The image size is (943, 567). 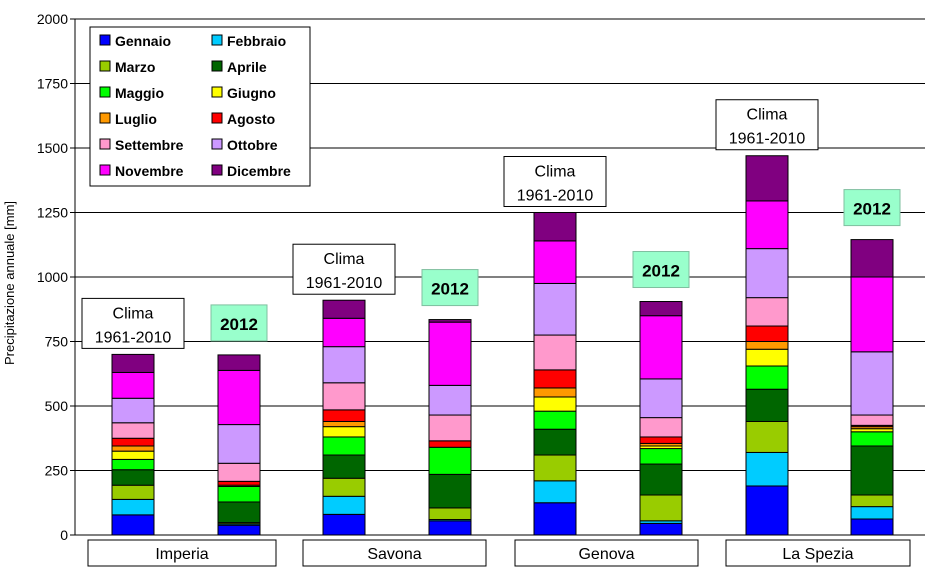 I want to click on legend-label: Aprile, so click(x=247, y=67).